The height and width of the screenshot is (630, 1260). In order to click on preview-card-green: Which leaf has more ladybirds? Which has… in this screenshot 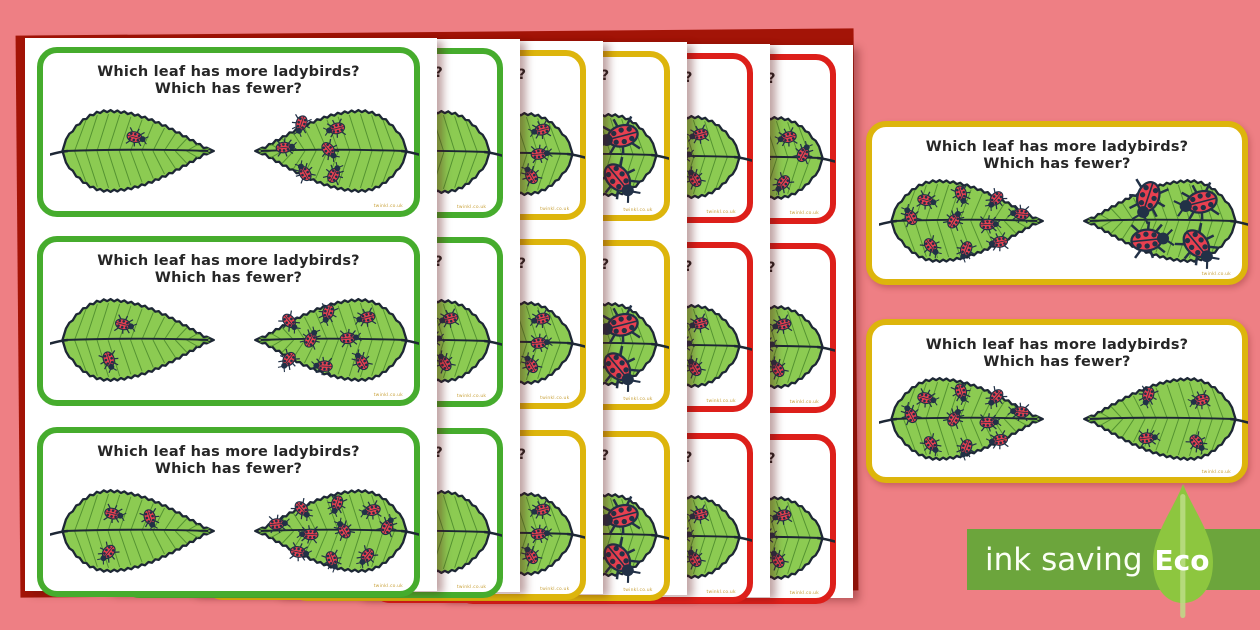, I will do `click(1057, 401)`.